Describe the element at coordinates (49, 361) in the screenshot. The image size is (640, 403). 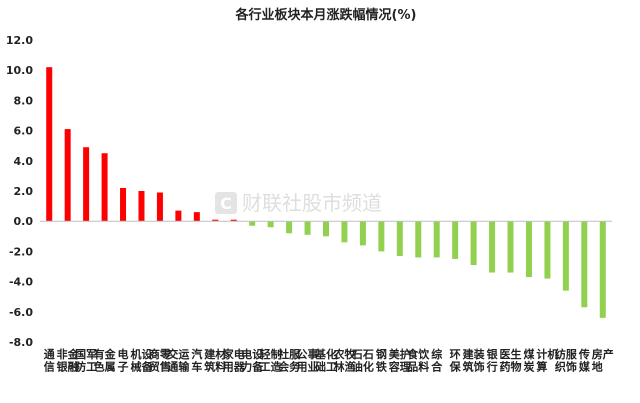
I see `x-tick-label: 通信` at that location.